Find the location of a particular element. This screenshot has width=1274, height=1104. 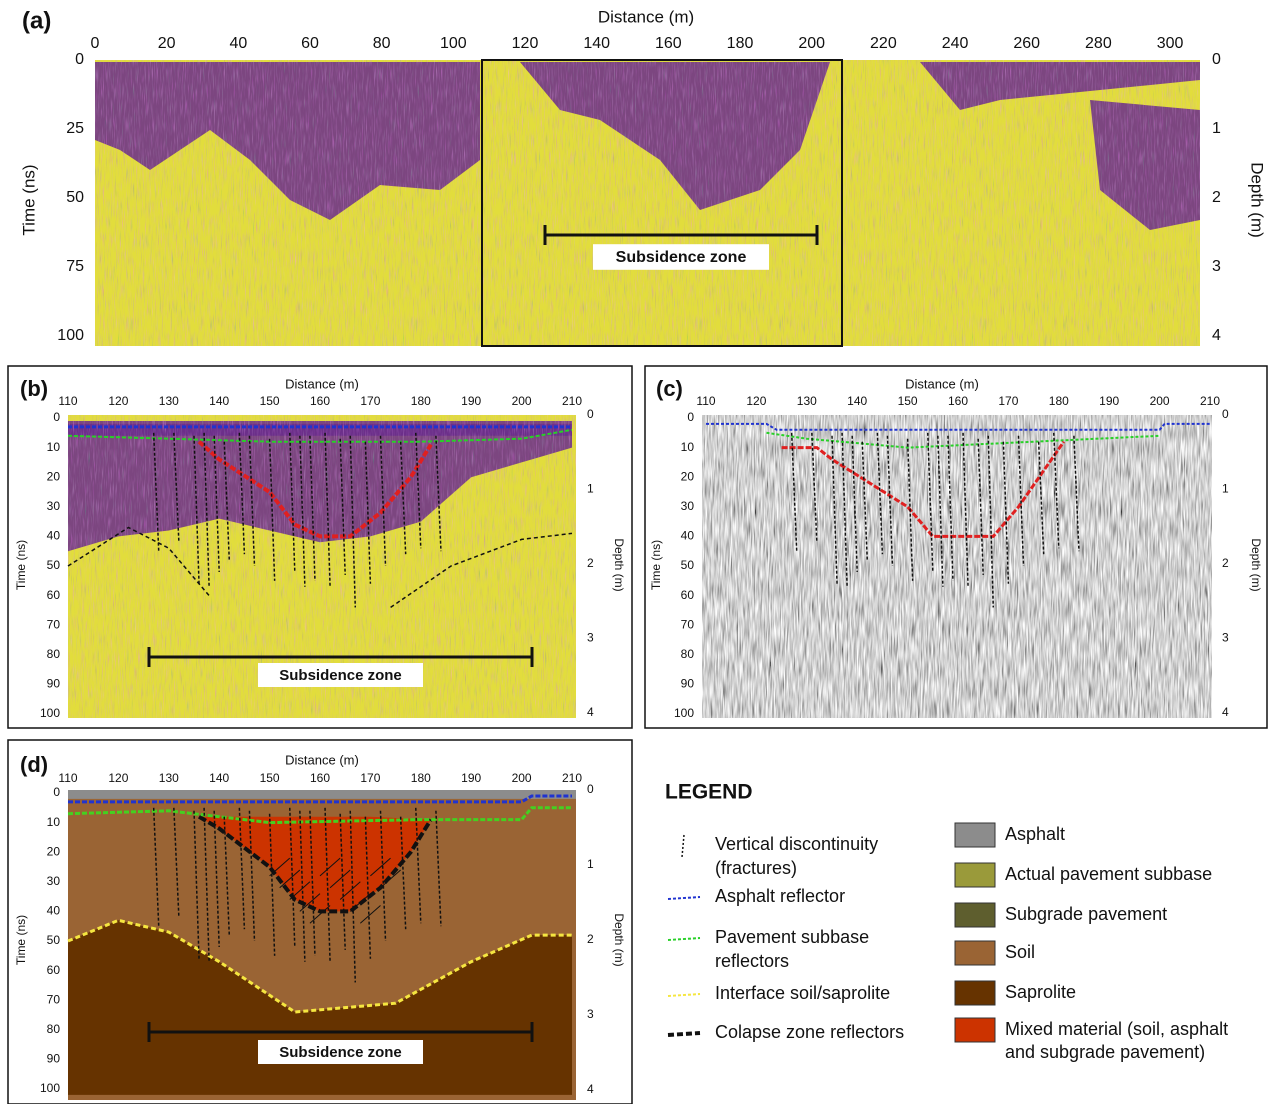

x-tick-label: 60 is located at coordinates (310, 43).